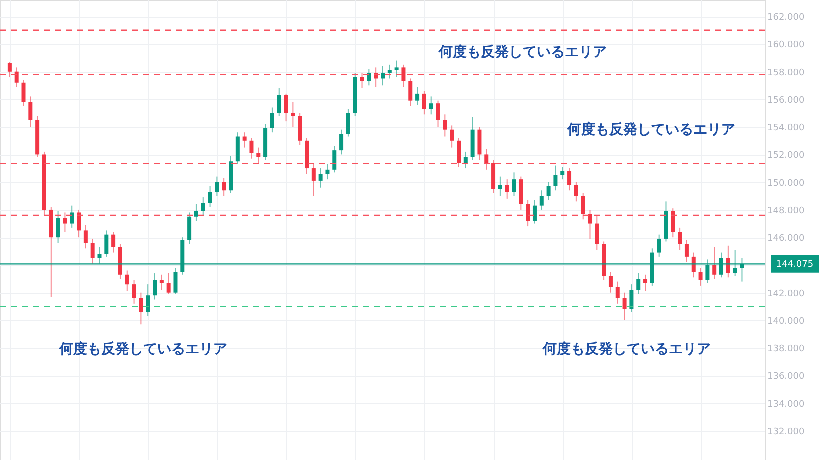 The image size is (820, 460). What do you see at coordinates (786, 73) in the screenshot?
I see `y-tick-label: 158.000` at bounding box center [786, 73].